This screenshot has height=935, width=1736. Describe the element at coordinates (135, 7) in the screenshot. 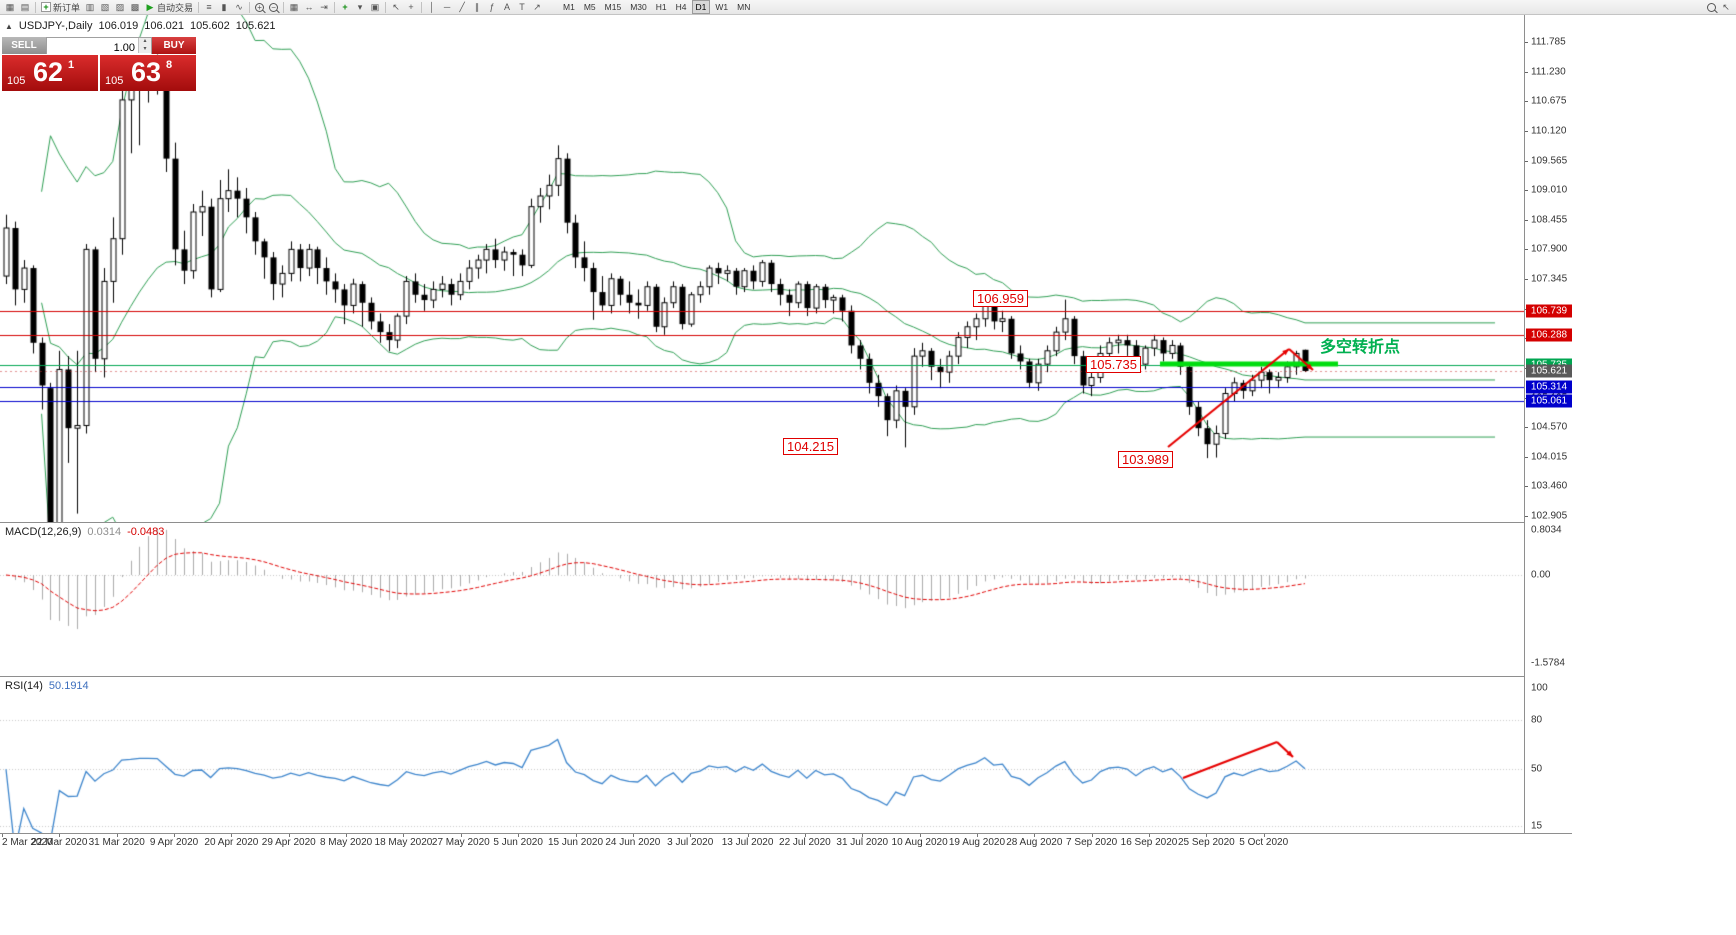

I see `terminal-icon: ▩` at that location.